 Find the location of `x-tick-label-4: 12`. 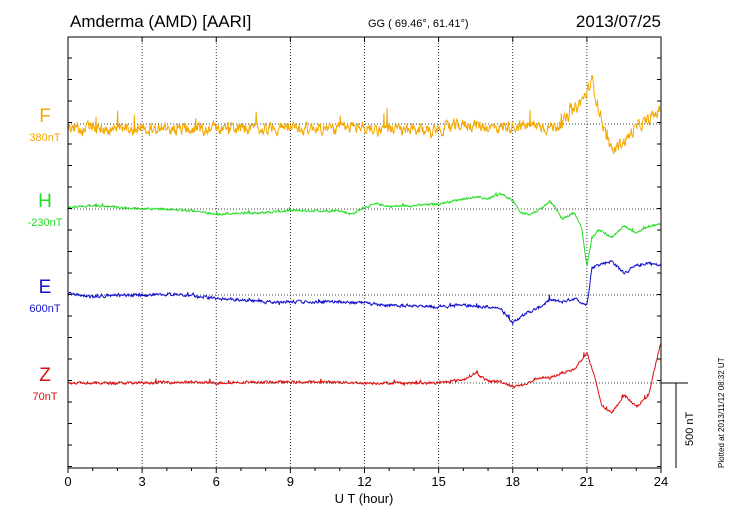

x-tick-label-4: 12 is located at coordinates (364, 481).